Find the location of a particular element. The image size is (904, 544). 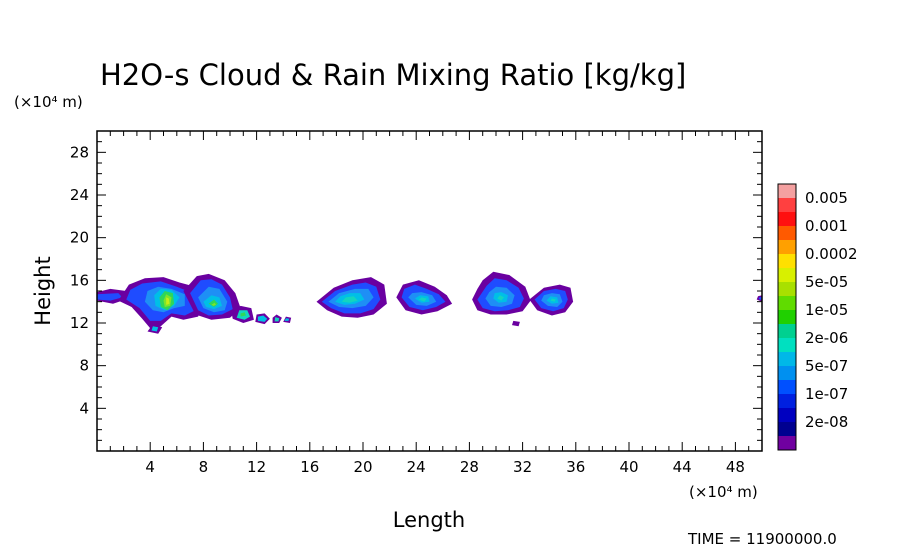

x-tick-label: 40 is located at coordinates (628, 467).